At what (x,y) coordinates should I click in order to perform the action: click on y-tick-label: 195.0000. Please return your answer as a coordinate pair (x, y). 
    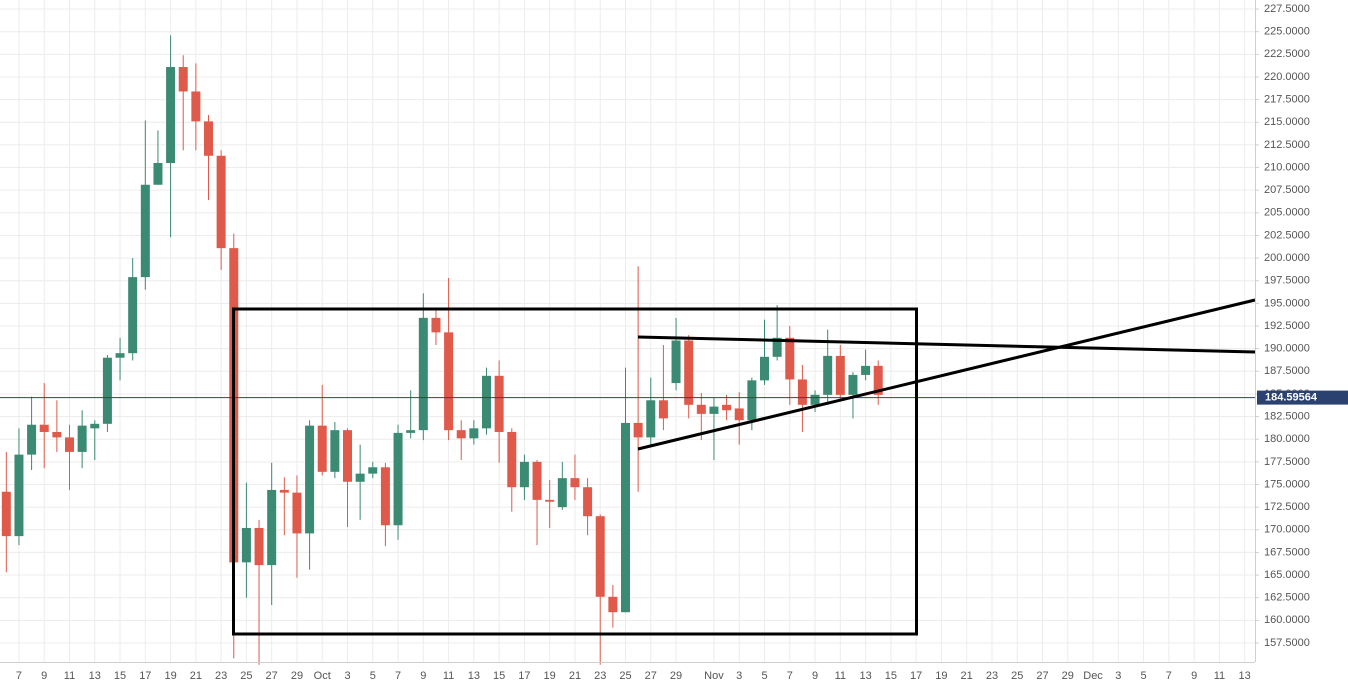
    Looking at the image, I should click on (1287, 303).